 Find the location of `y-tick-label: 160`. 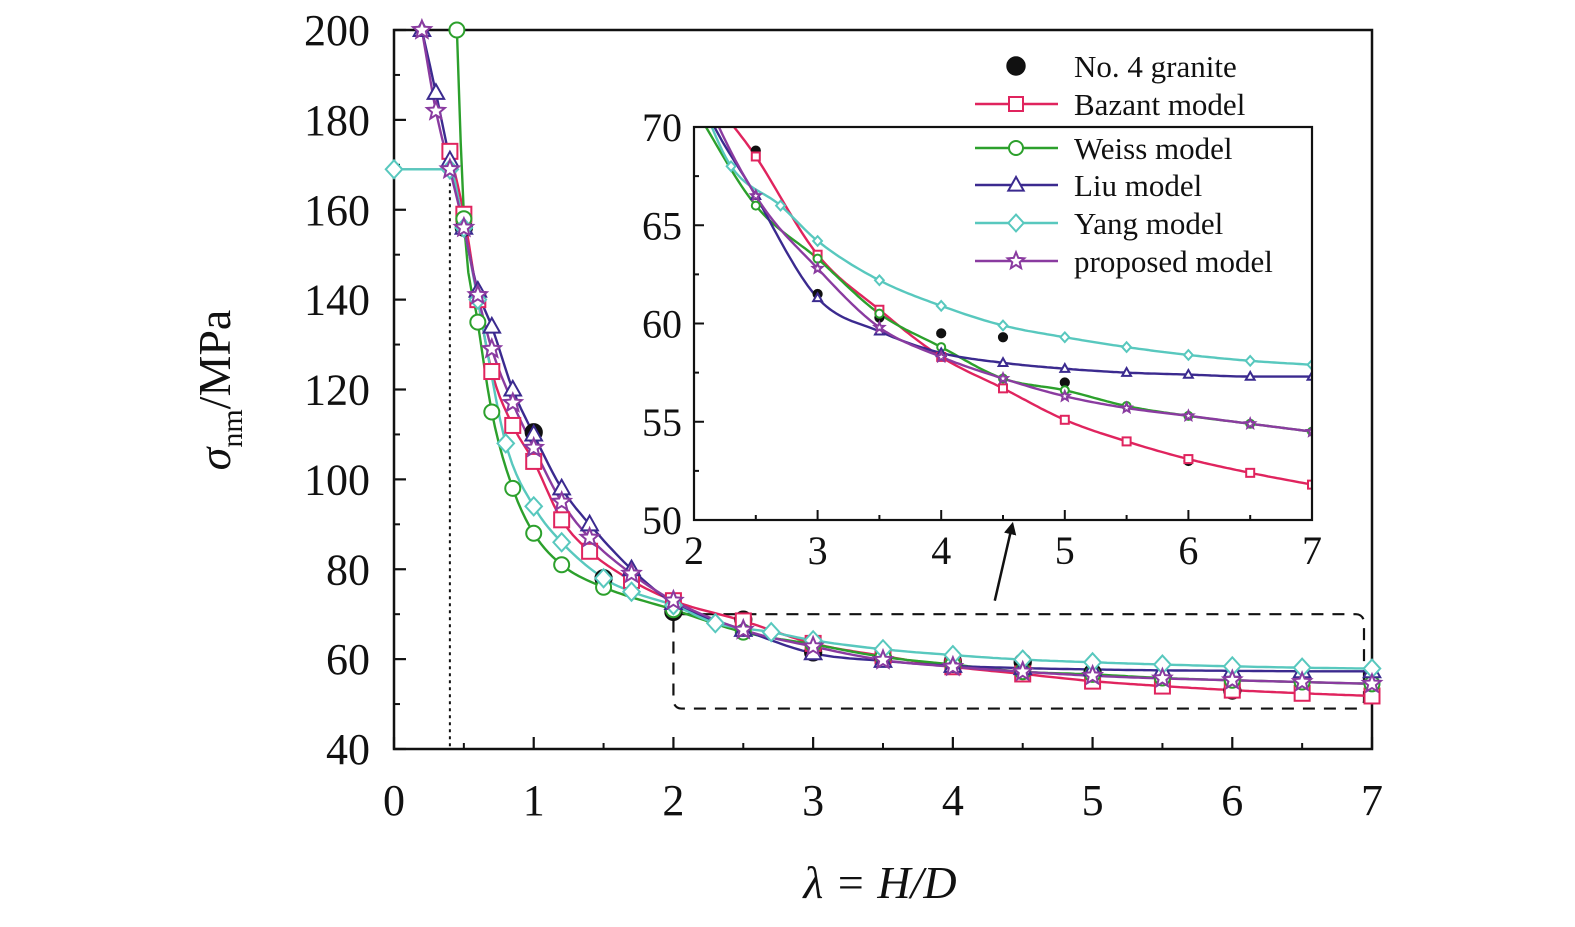

y-tick-label: 160 is located at coordinates (337, 210).